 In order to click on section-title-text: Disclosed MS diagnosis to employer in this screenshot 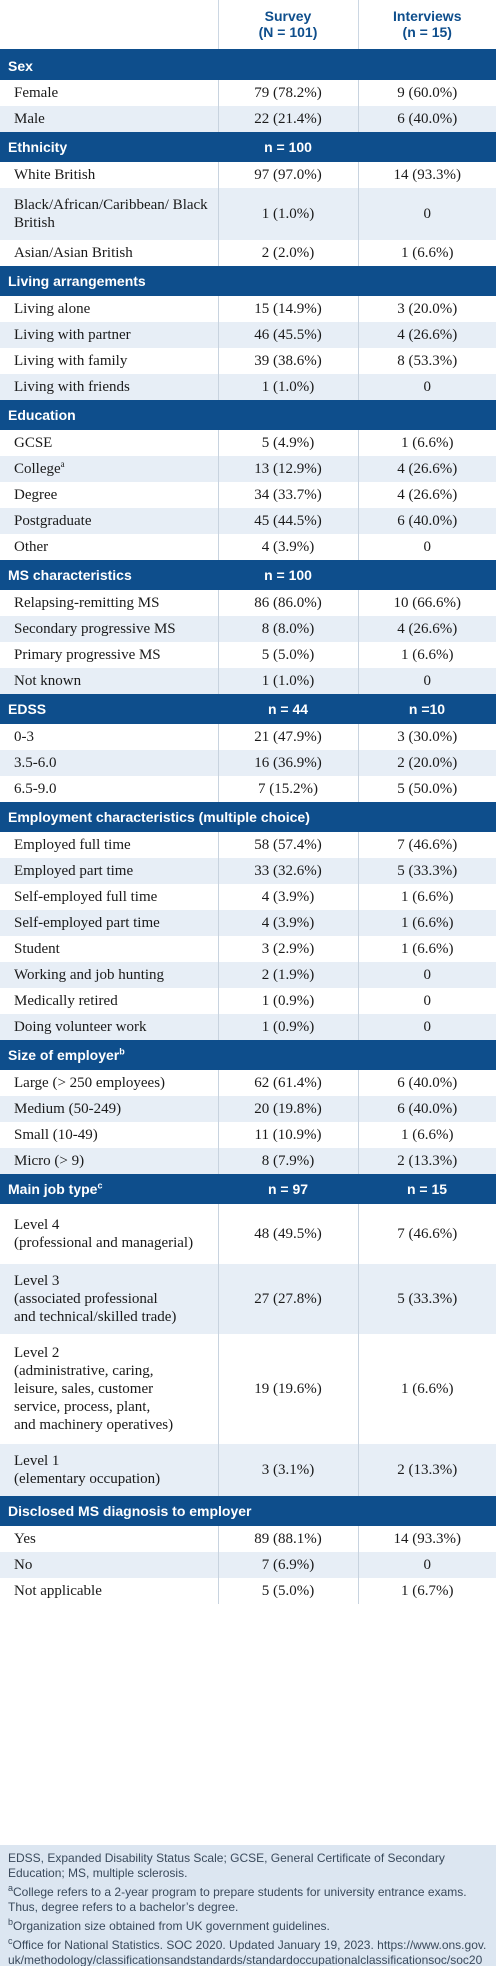, I will do `click(130, 1511)`.